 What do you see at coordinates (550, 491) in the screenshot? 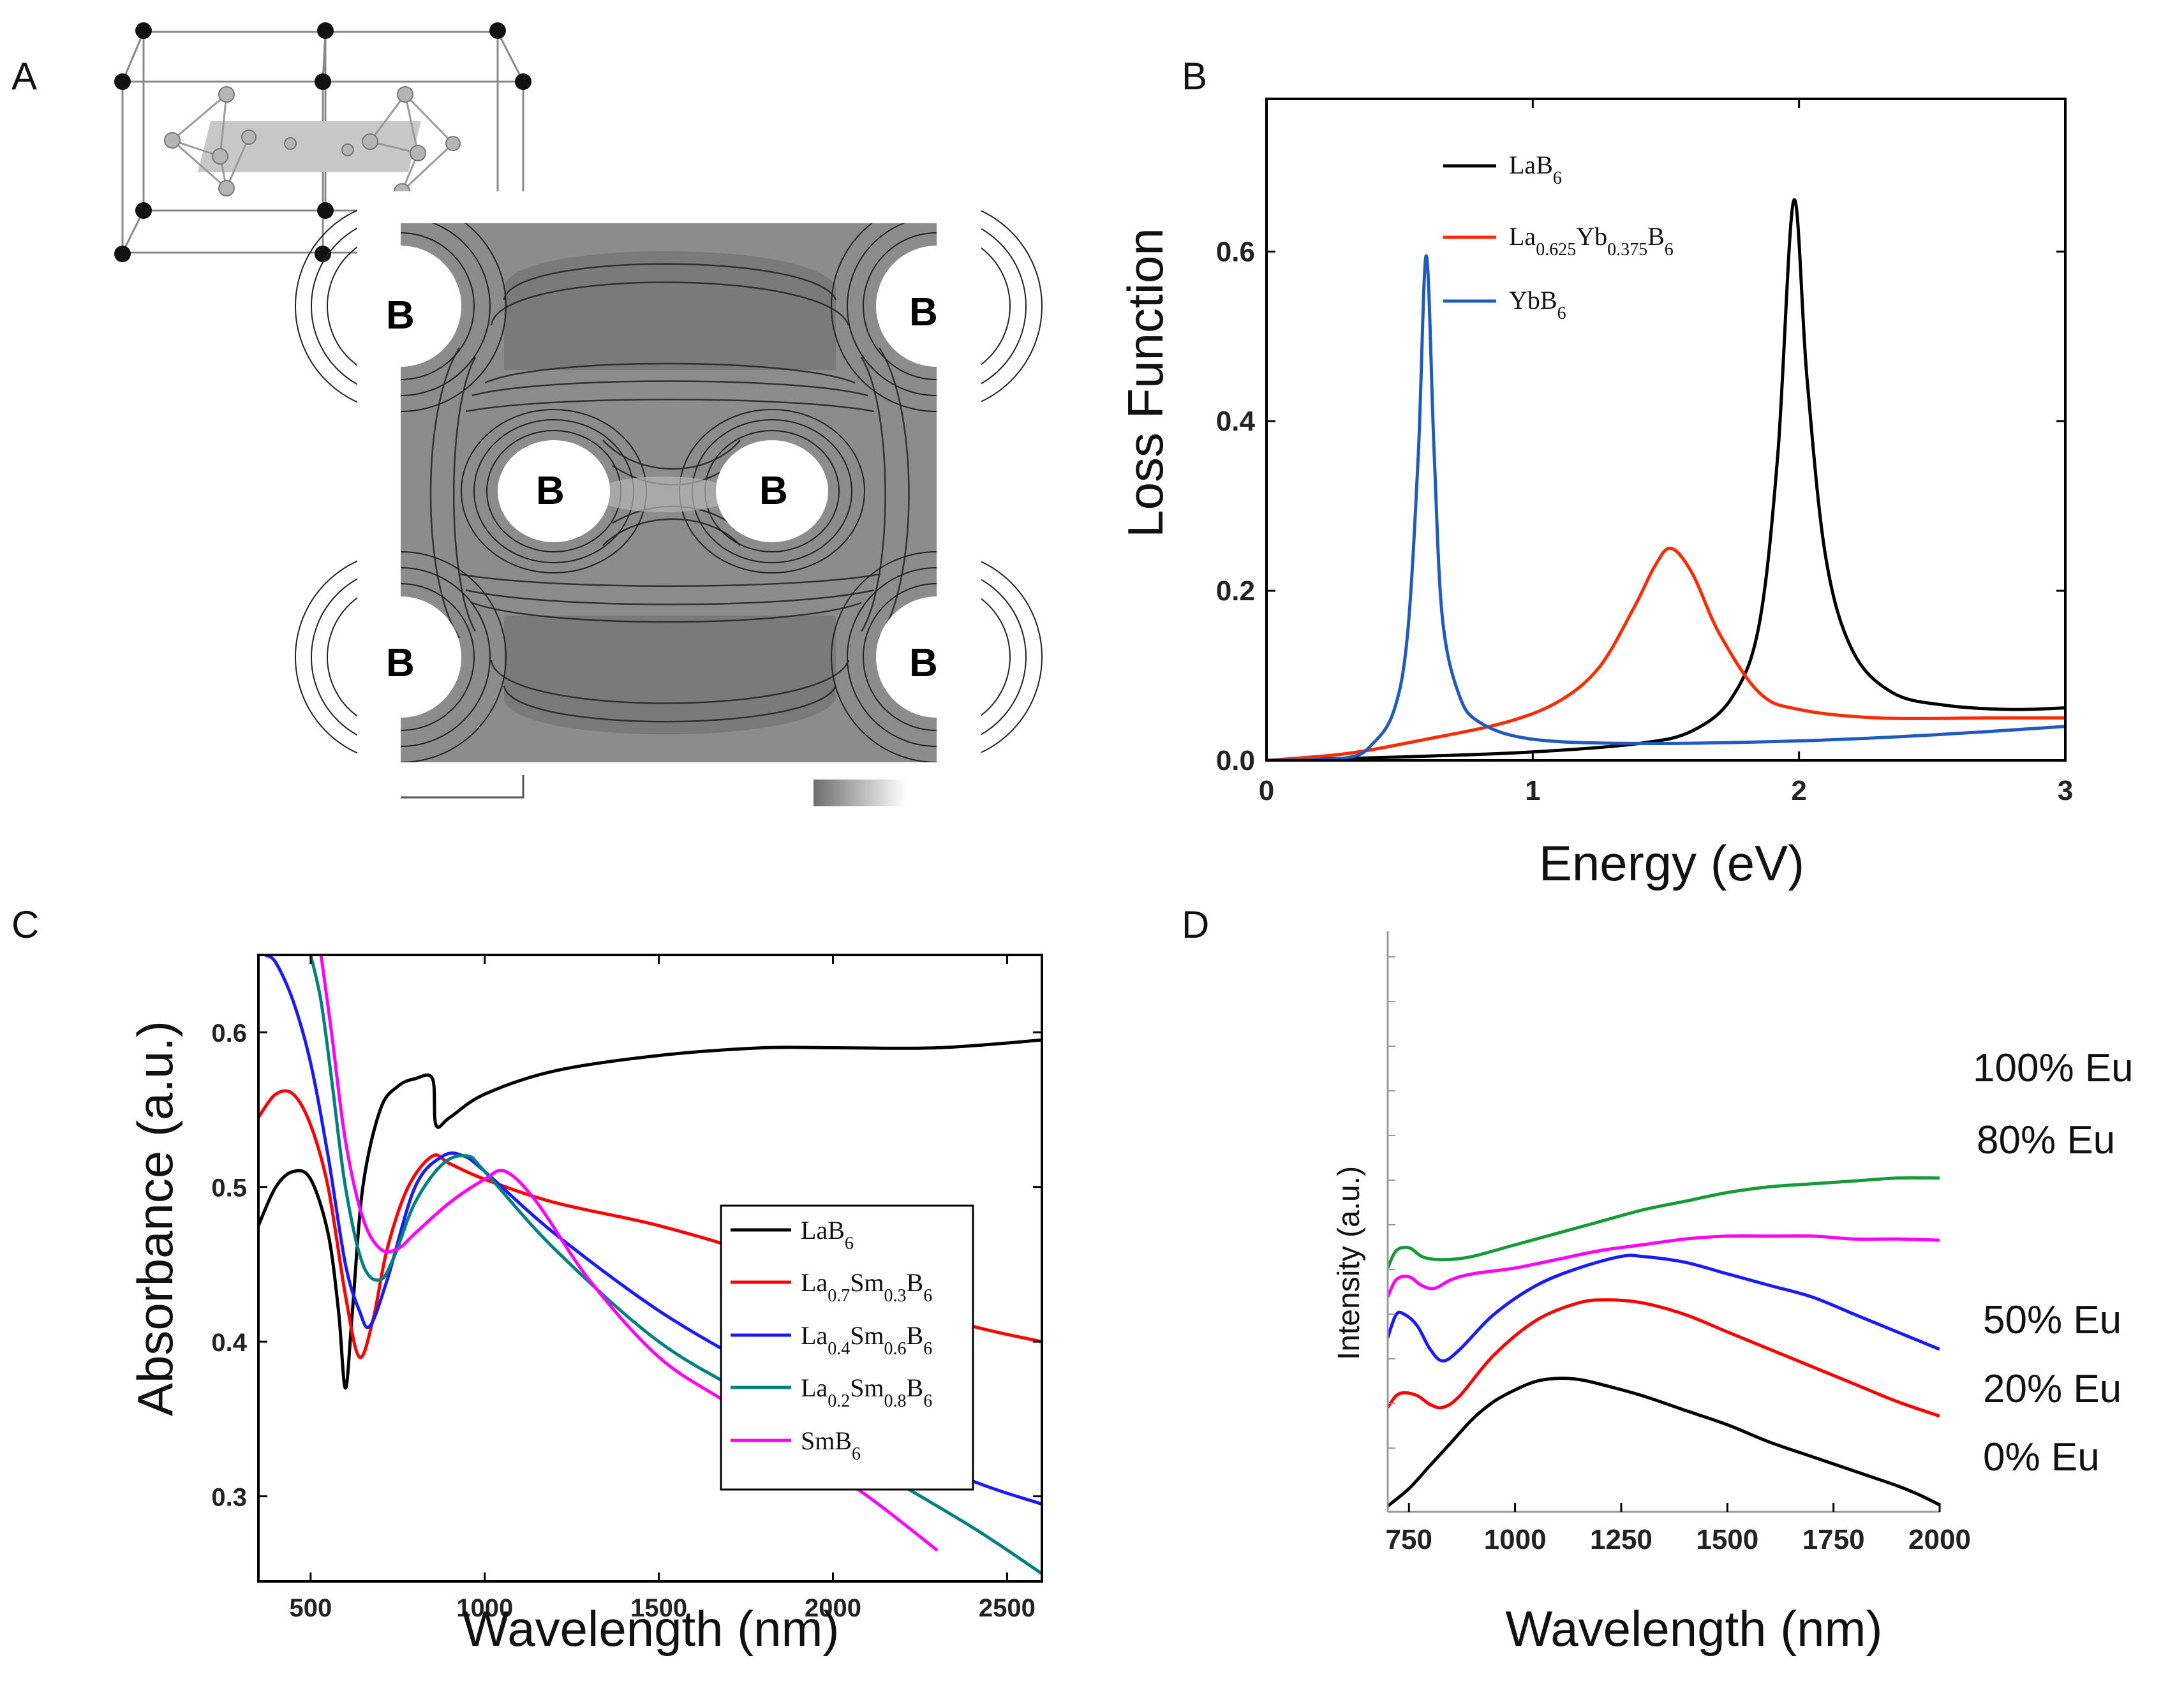
I see `atom-label-b-center-left: B` at bounding box center [550, 491].